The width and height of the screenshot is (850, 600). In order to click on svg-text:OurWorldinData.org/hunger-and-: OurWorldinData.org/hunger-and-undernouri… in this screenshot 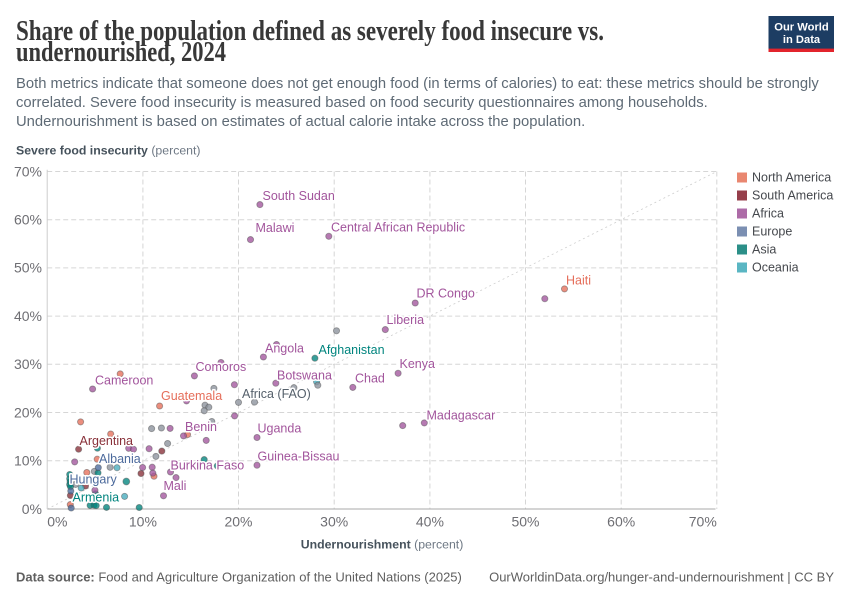, I will do `click(661, 577)`.